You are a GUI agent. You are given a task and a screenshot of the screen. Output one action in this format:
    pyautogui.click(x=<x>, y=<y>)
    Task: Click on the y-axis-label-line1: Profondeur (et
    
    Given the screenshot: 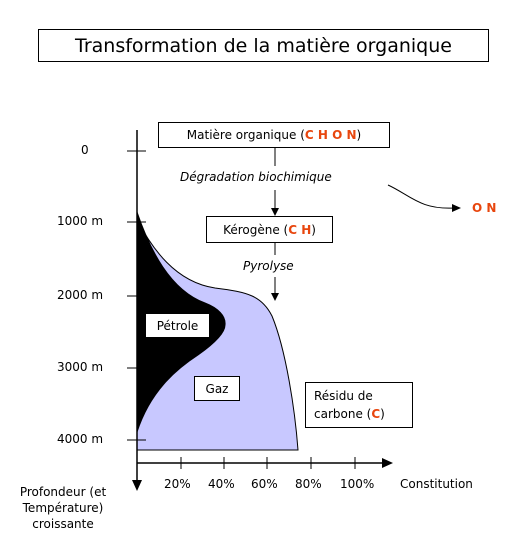 What is the action you would take?
    pyautogui.click(x=63, y=492)
    